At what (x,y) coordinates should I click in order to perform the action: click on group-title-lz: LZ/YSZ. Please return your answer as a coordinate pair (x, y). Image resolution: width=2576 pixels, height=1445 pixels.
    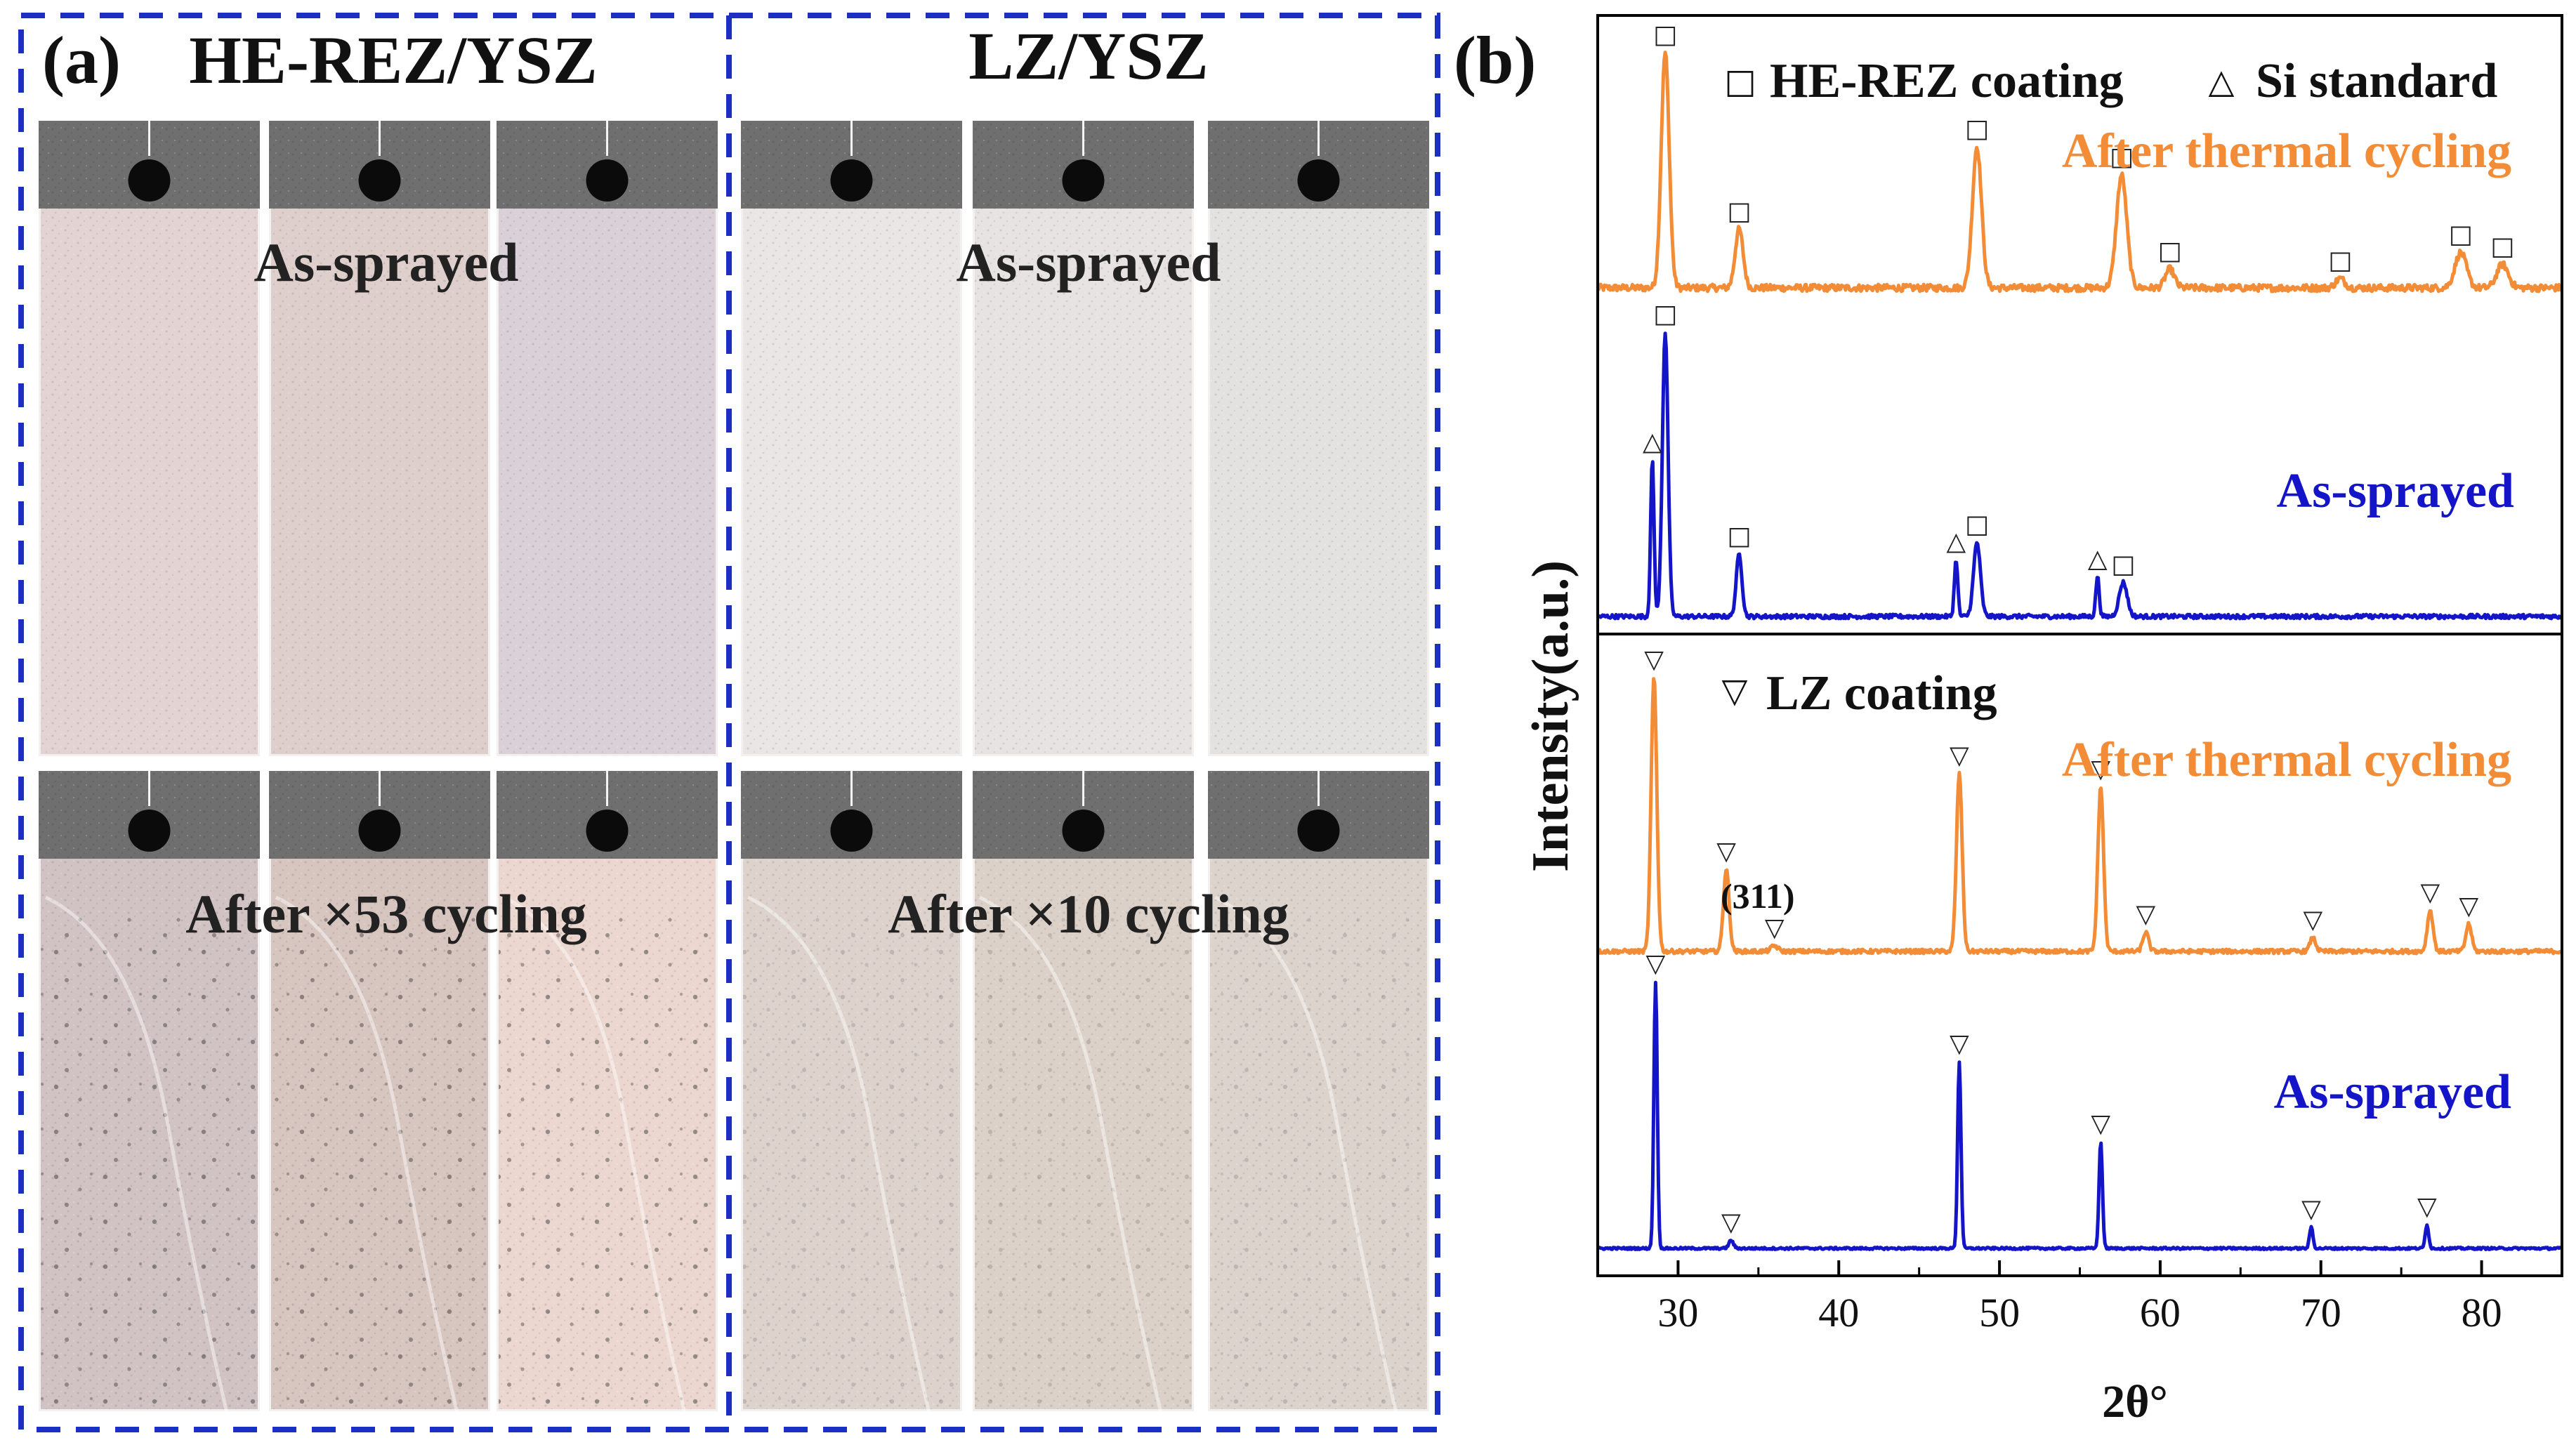
    Looking at the image, I should click on (1088, 56).